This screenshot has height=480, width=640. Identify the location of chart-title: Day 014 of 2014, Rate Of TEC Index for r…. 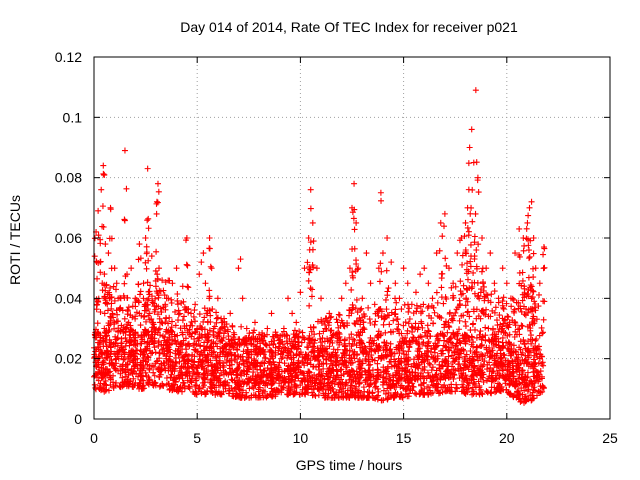
(349, 27).